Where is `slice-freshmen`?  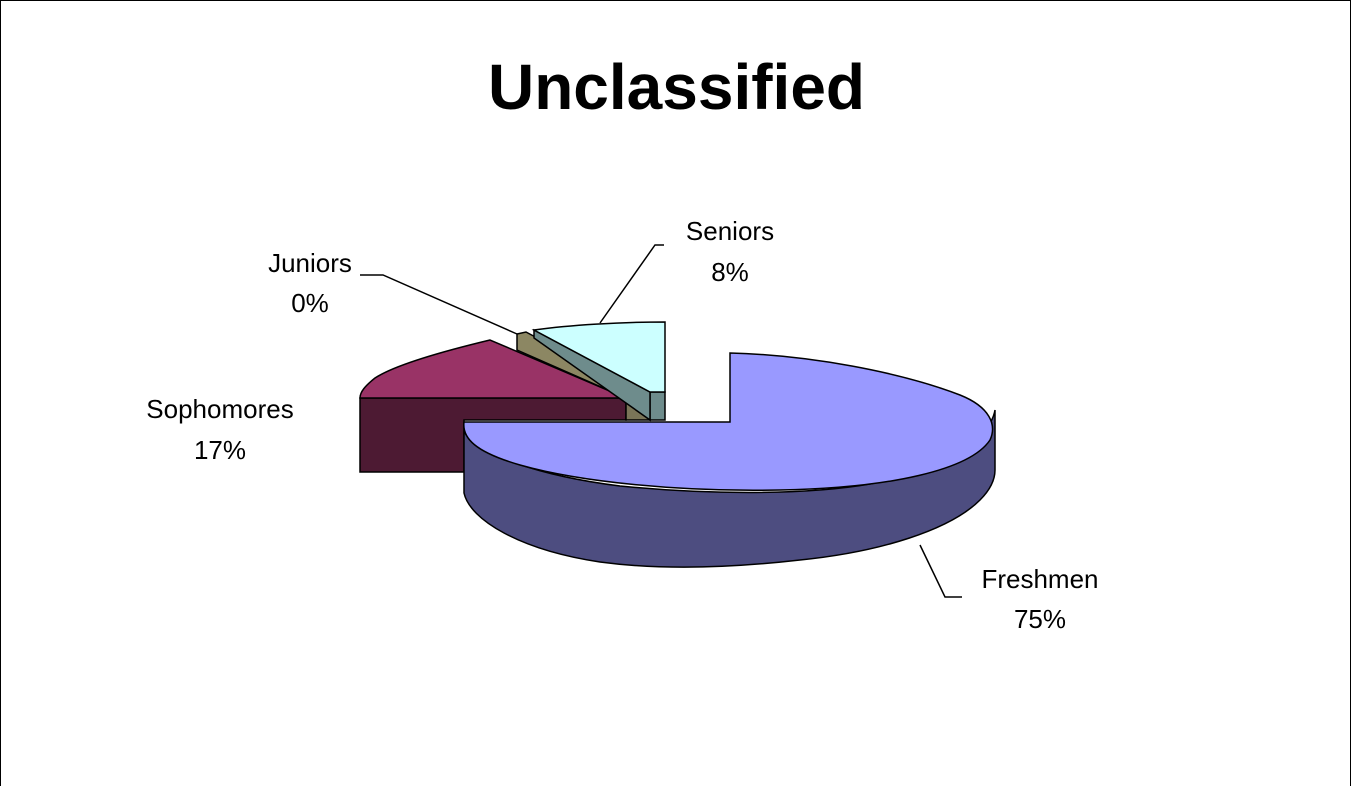 slice-freshmen is located at coordinates (729, 460).